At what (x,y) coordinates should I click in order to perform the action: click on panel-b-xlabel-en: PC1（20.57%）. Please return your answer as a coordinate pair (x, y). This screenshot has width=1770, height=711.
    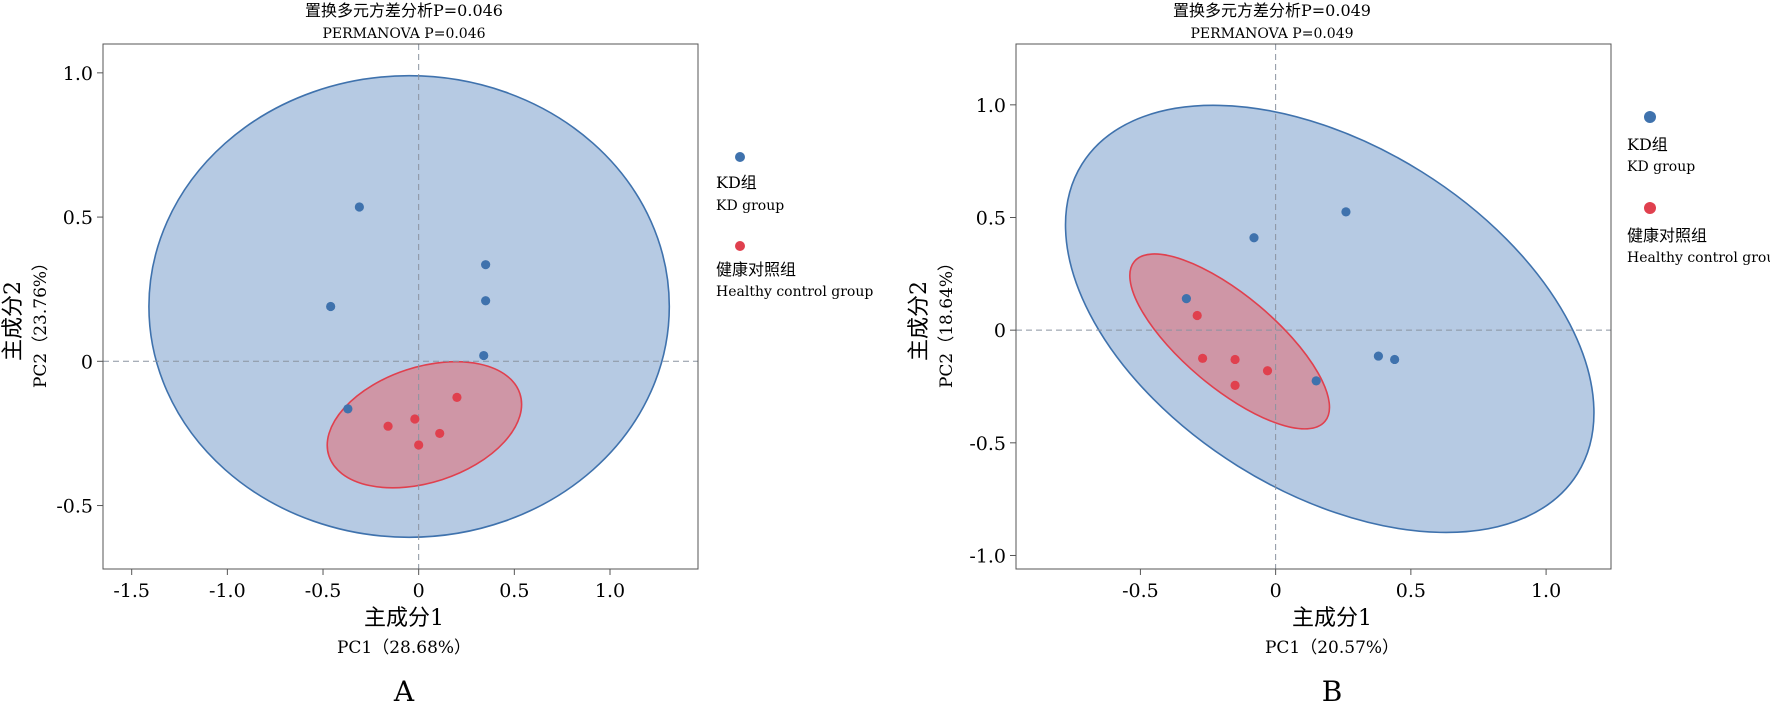
    Looking at the image, I should click on (1332, 648).